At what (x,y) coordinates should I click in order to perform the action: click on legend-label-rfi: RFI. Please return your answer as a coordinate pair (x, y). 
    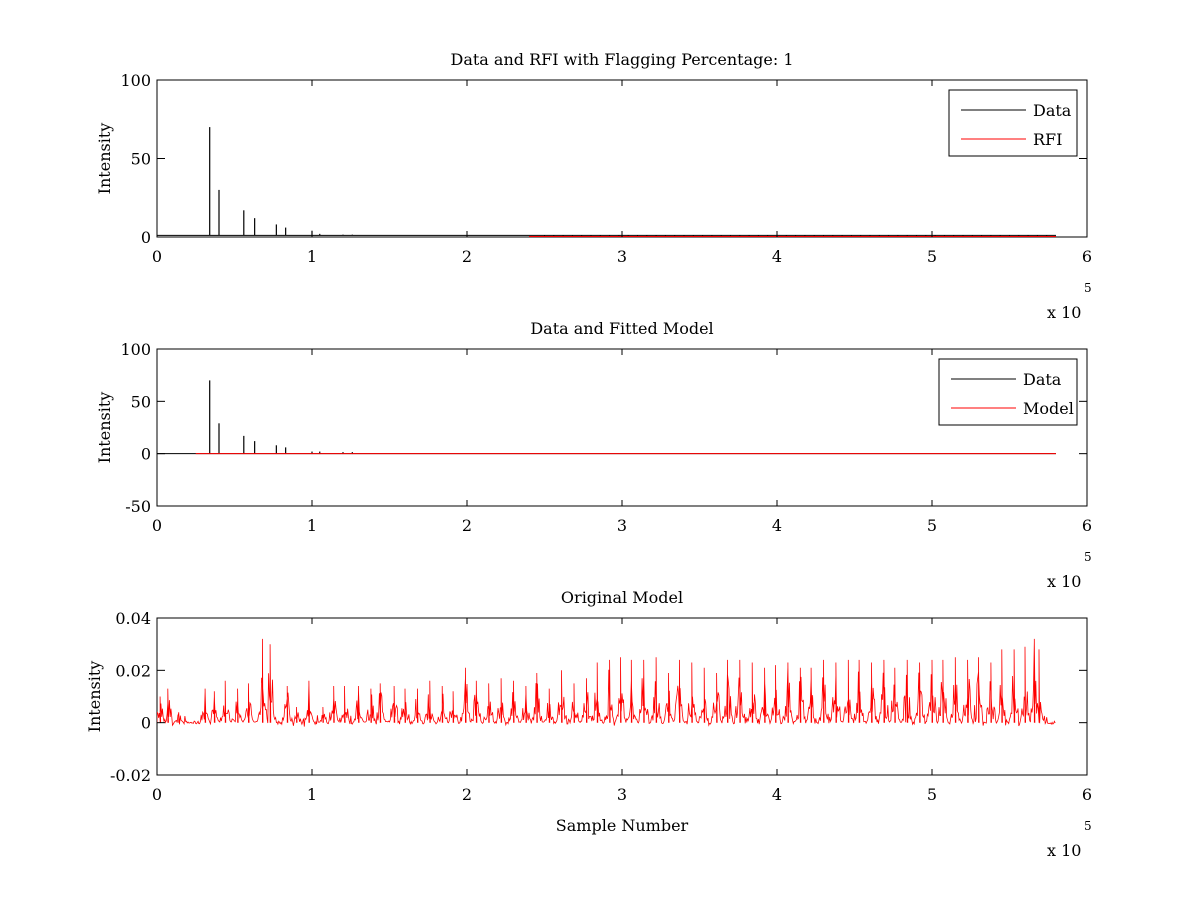
    Looking at the image, I should click on (1047, 139).